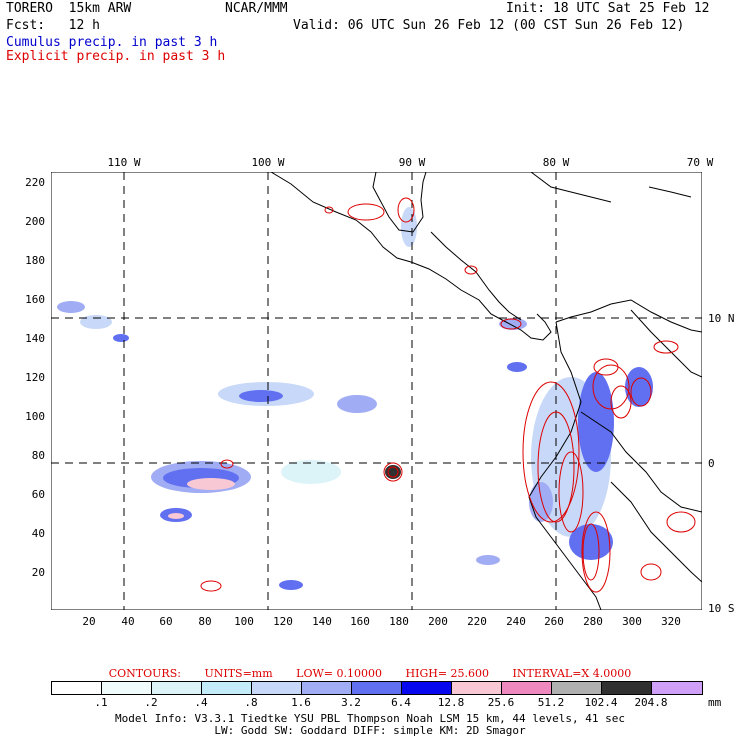 This screenshot has height=740, width=740. I want to click on contours-interval: INTERVAL=X 4.0000, so click(572, 673).